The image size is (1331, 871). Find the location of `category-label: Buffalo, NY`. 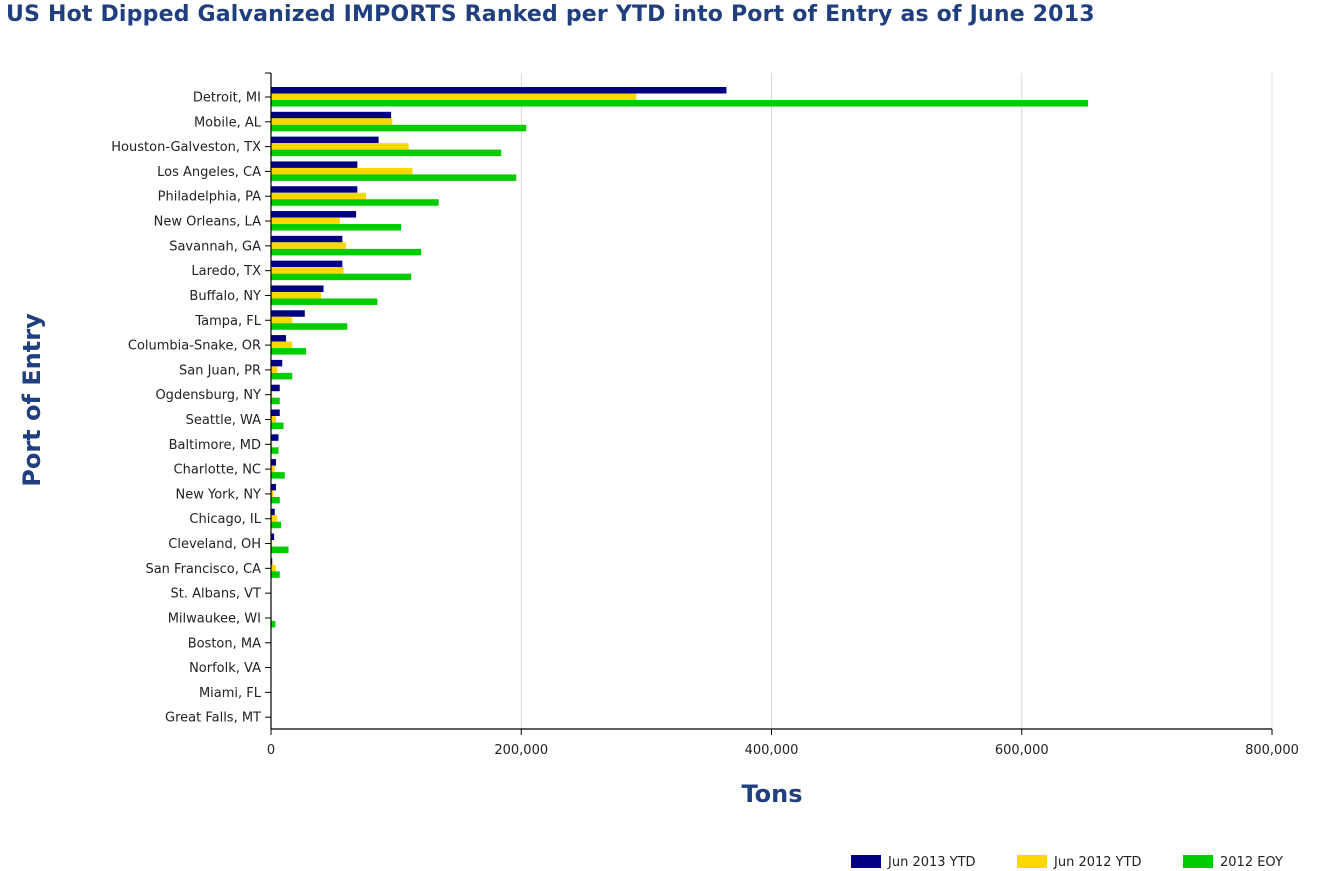

category-label: Buffalo, NY is located at coordinates (225, 296).